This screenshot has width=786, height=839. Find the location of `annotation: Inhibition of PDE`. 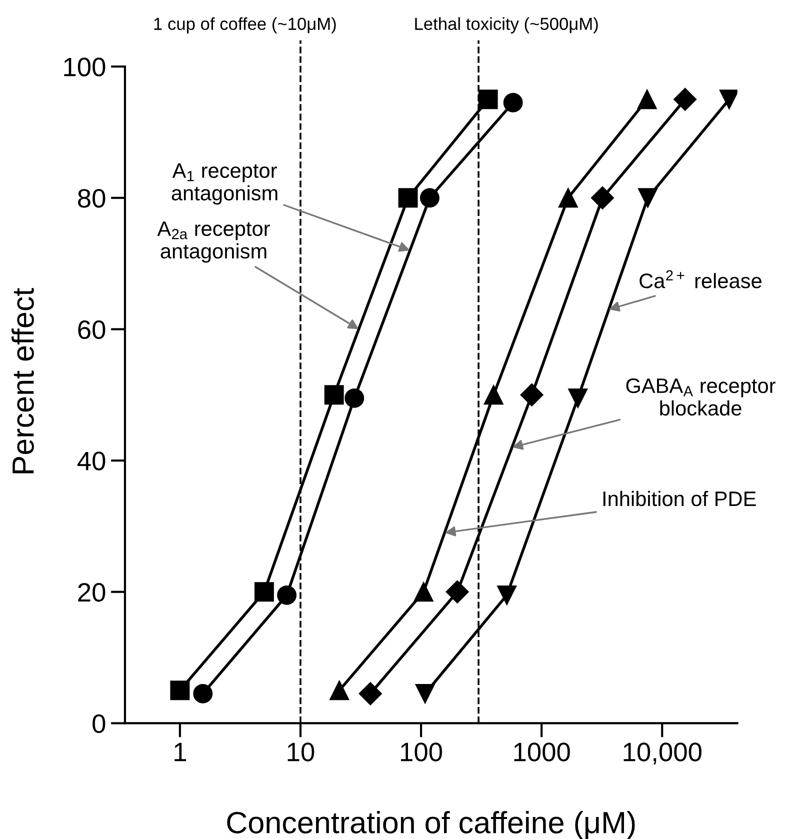

annotation: Inhibition of PDE is located at coordinates (679, 498).